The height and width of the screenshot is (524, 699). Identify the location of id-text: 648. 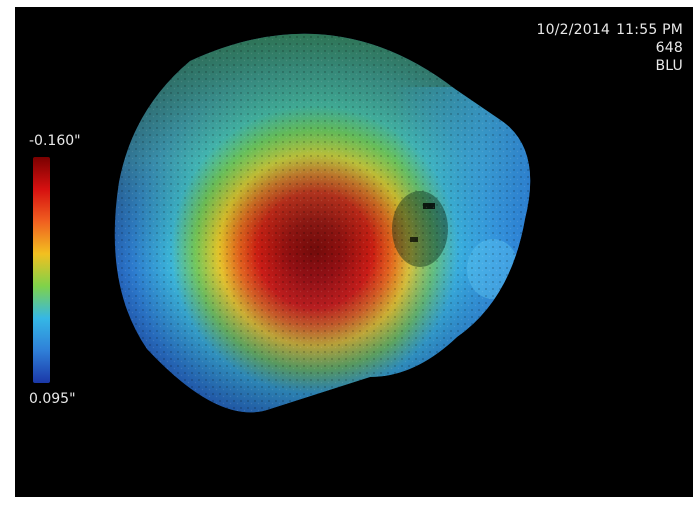
(669, 48).